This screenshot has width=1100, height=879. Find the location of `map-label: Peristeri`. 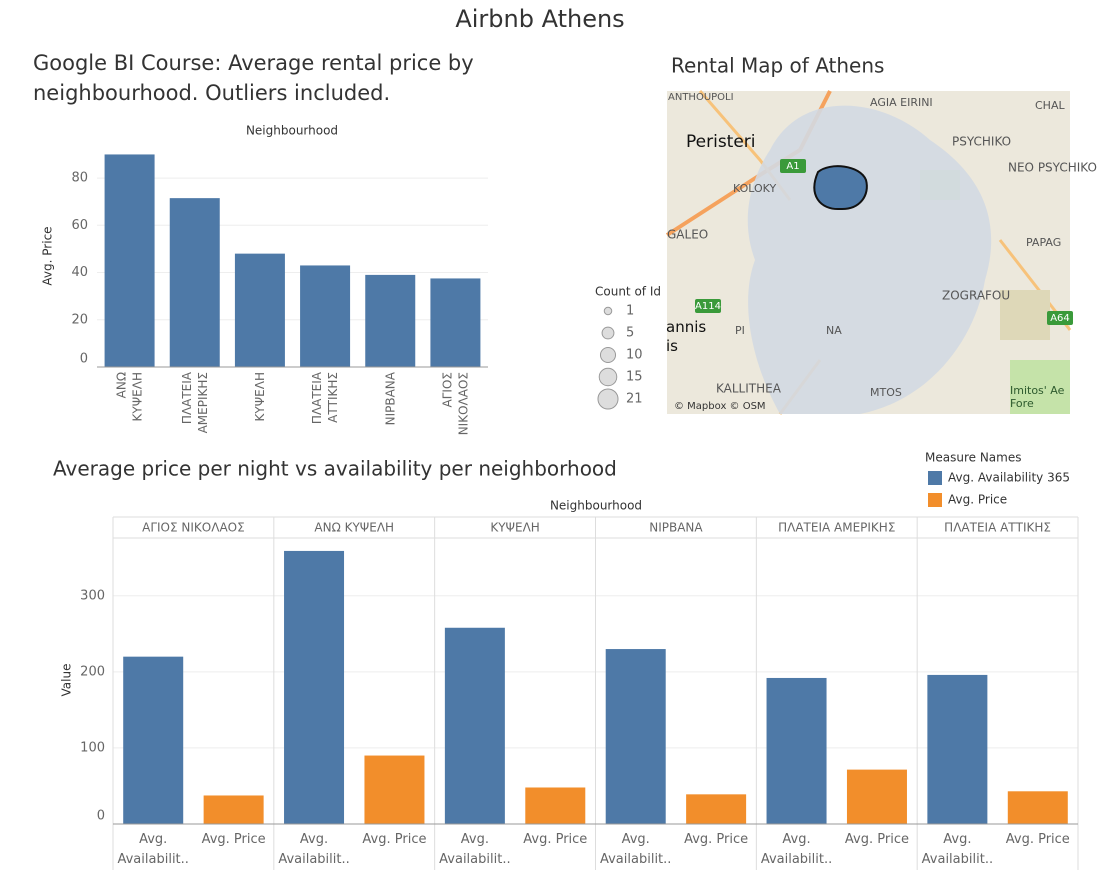

map-label: Peristeri is located at coordinates (721, 142).